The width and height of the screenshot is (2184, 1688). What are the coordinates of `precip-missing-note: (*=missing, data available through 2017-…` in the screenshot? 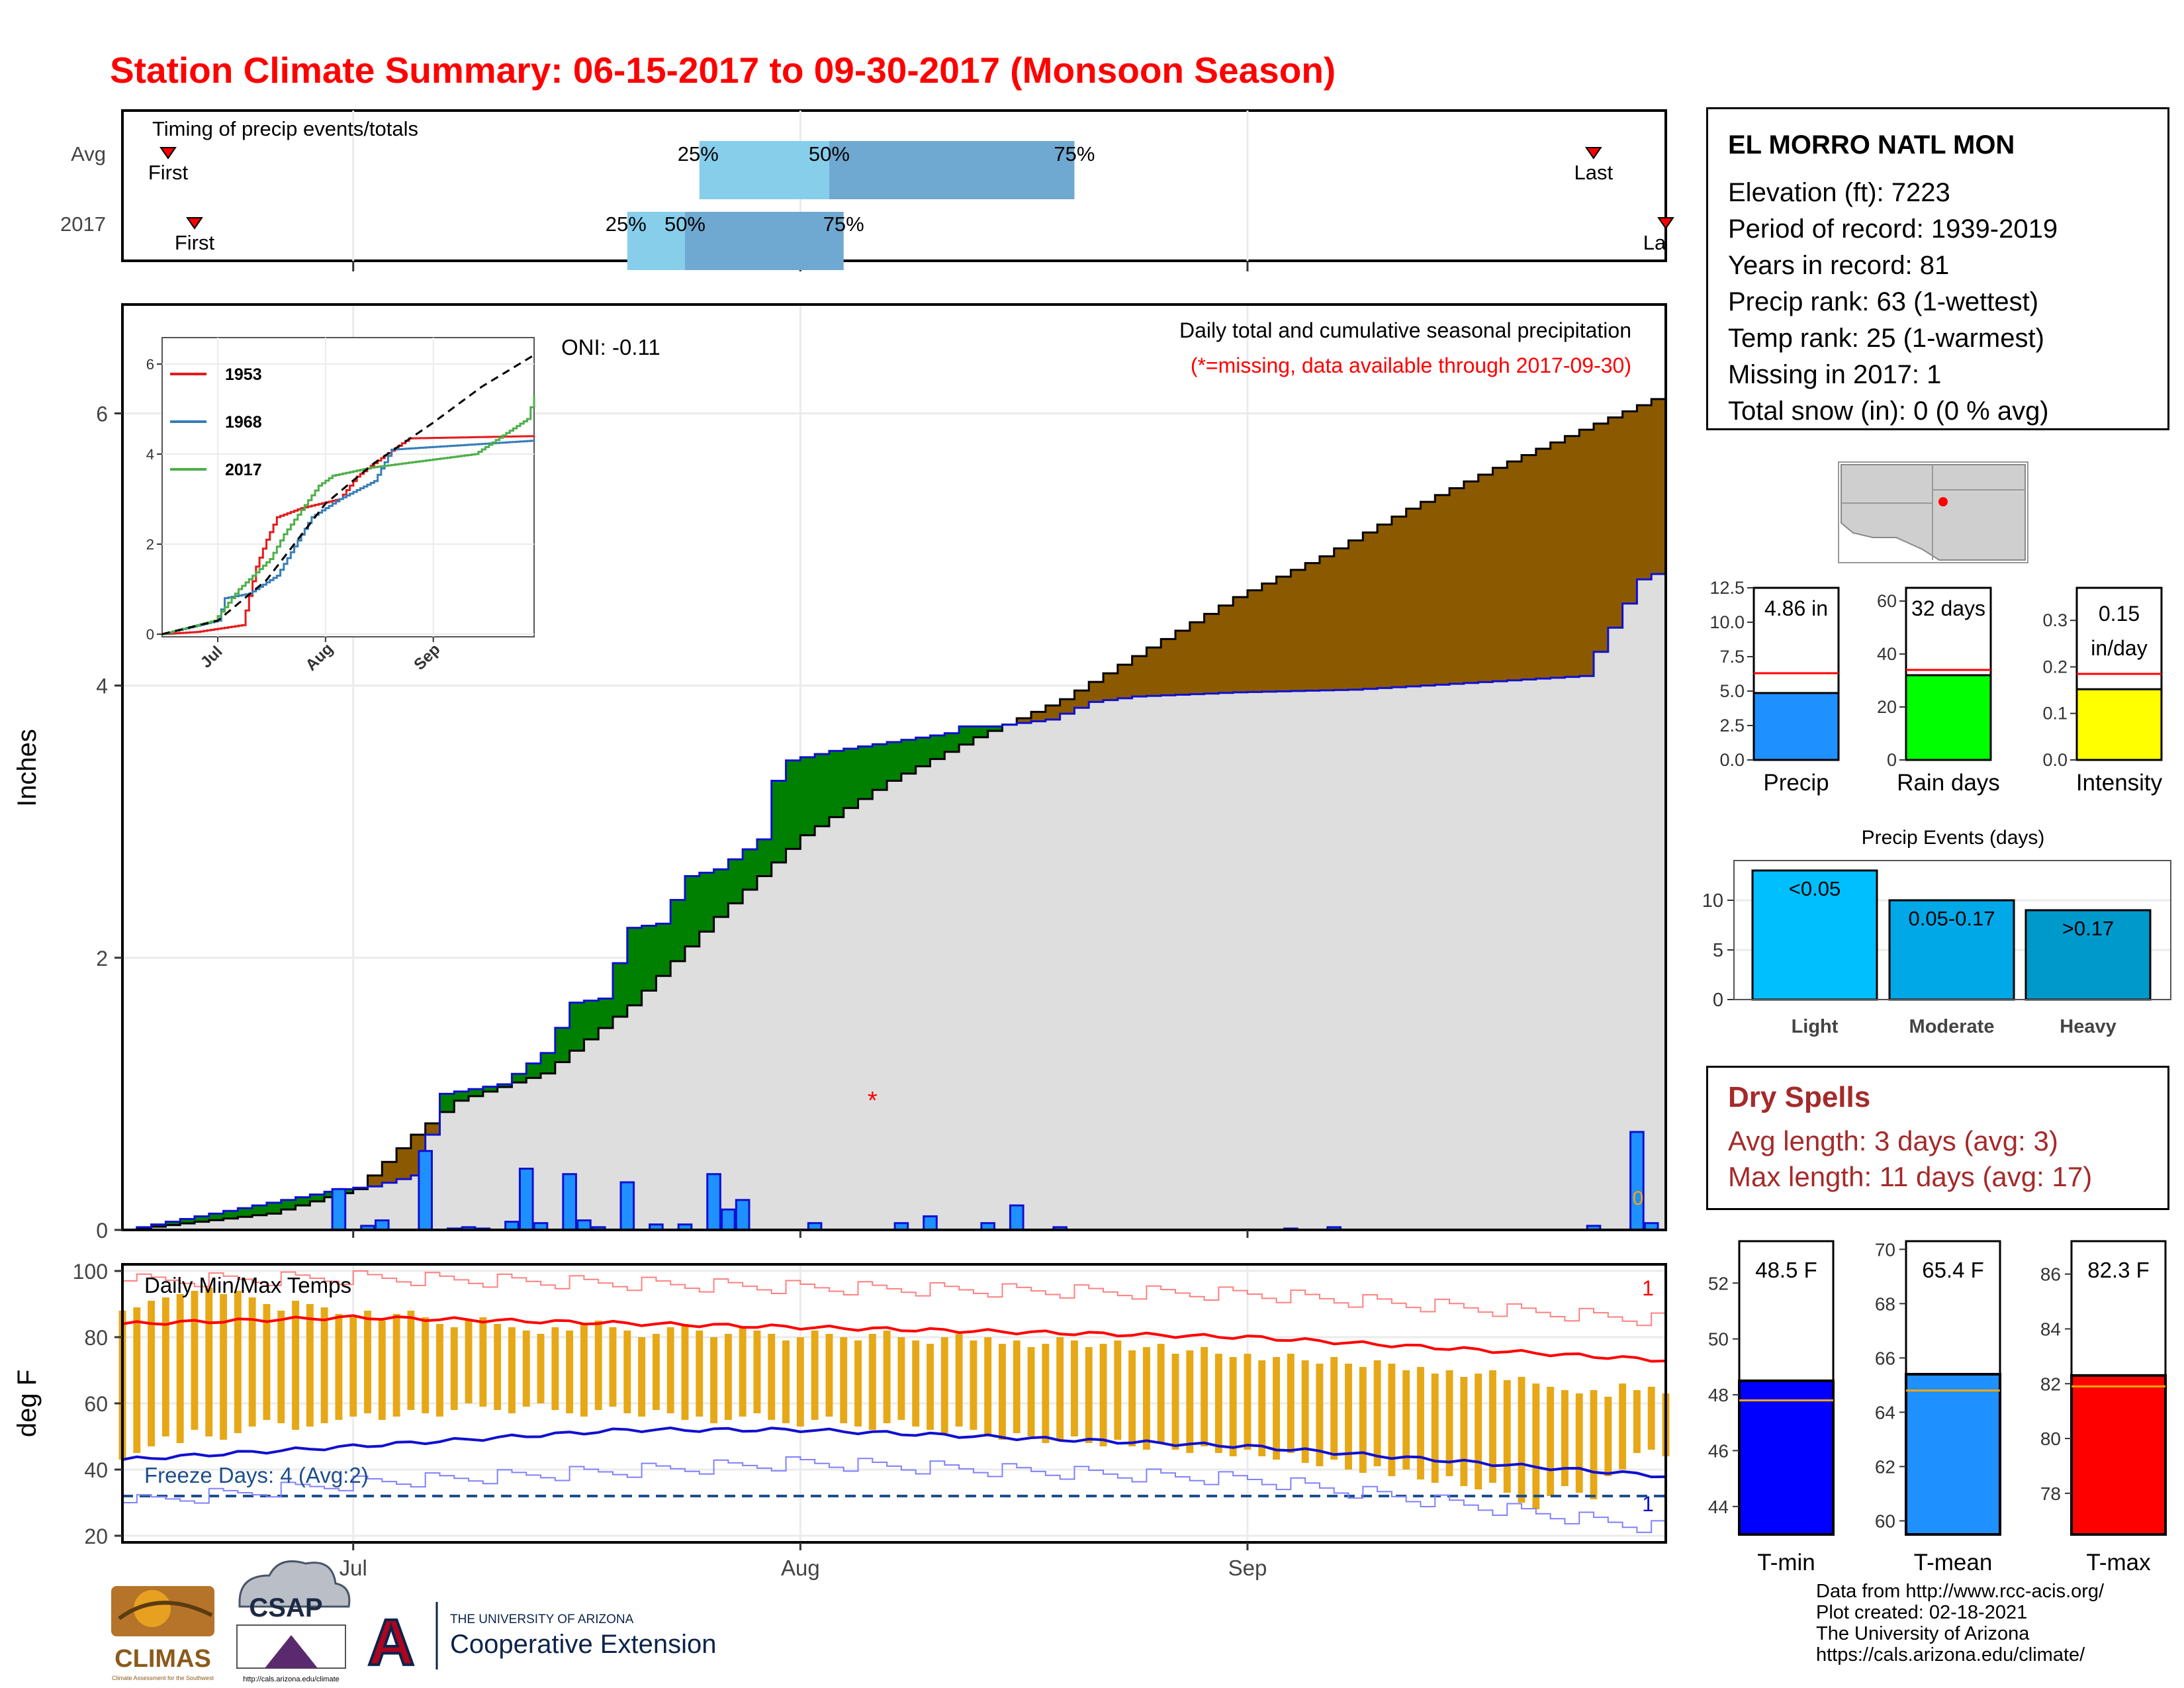 It's located at (1411, 365).